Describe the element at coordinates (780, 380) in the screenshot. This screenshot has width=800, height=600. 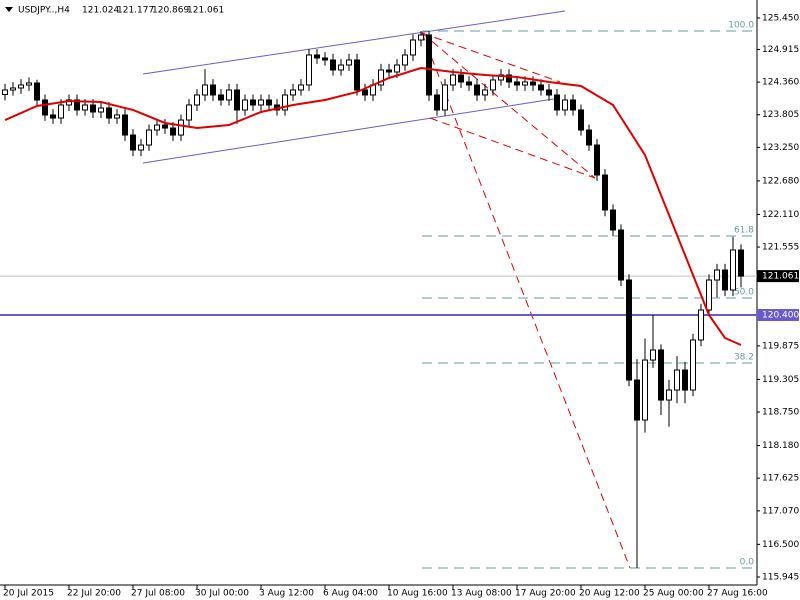
I see `y-tick-label: 119.305` at that location.